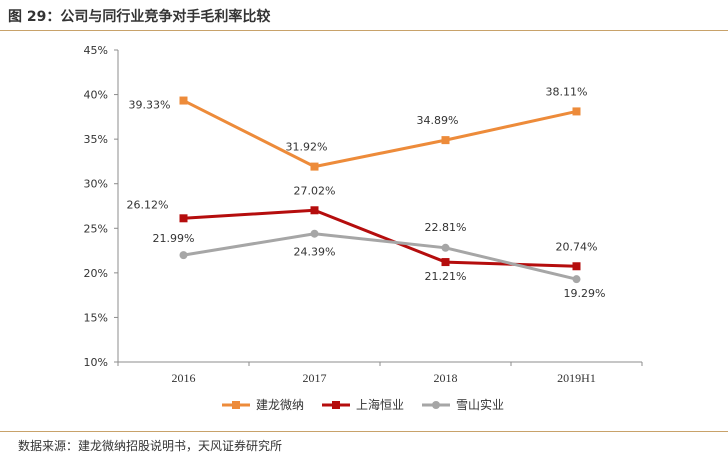 The height and width of the screenshot is (458, 728). What do you see at coordinates (567, 91) in the screenshot?
I see `data-label: 38.11%` at bounding box center [567, 91].